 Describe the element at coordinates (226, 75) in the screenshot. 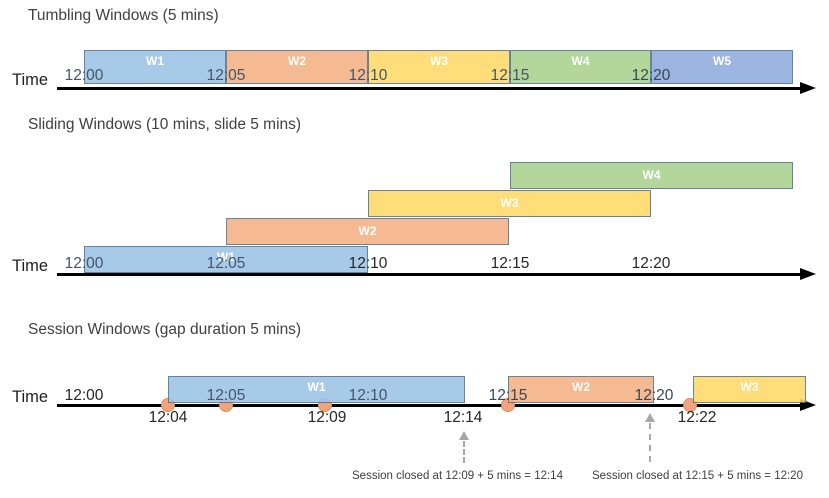

I see `tumbling-tick-1205: 12:05` at that location.